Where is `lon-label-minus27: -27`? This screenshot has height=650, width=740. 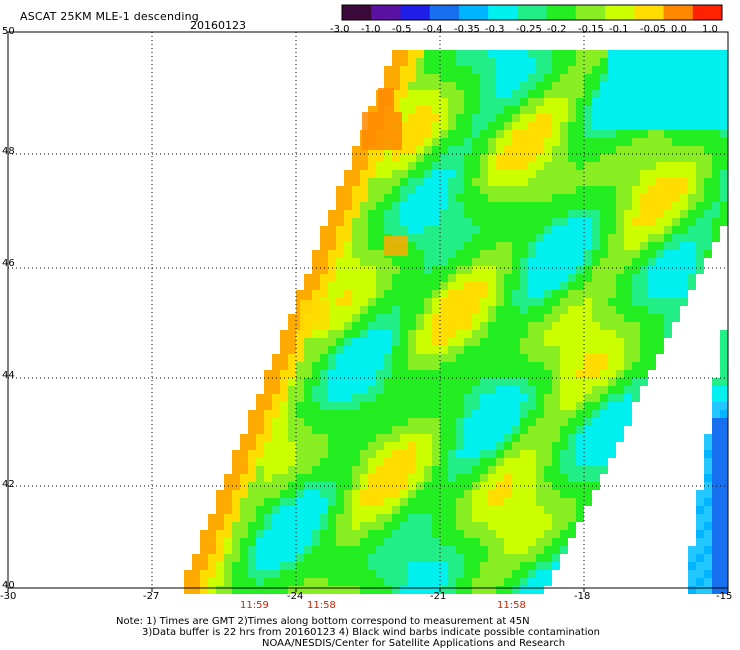
lon-label-minus27: -27 is located at coordinates (151, 596).